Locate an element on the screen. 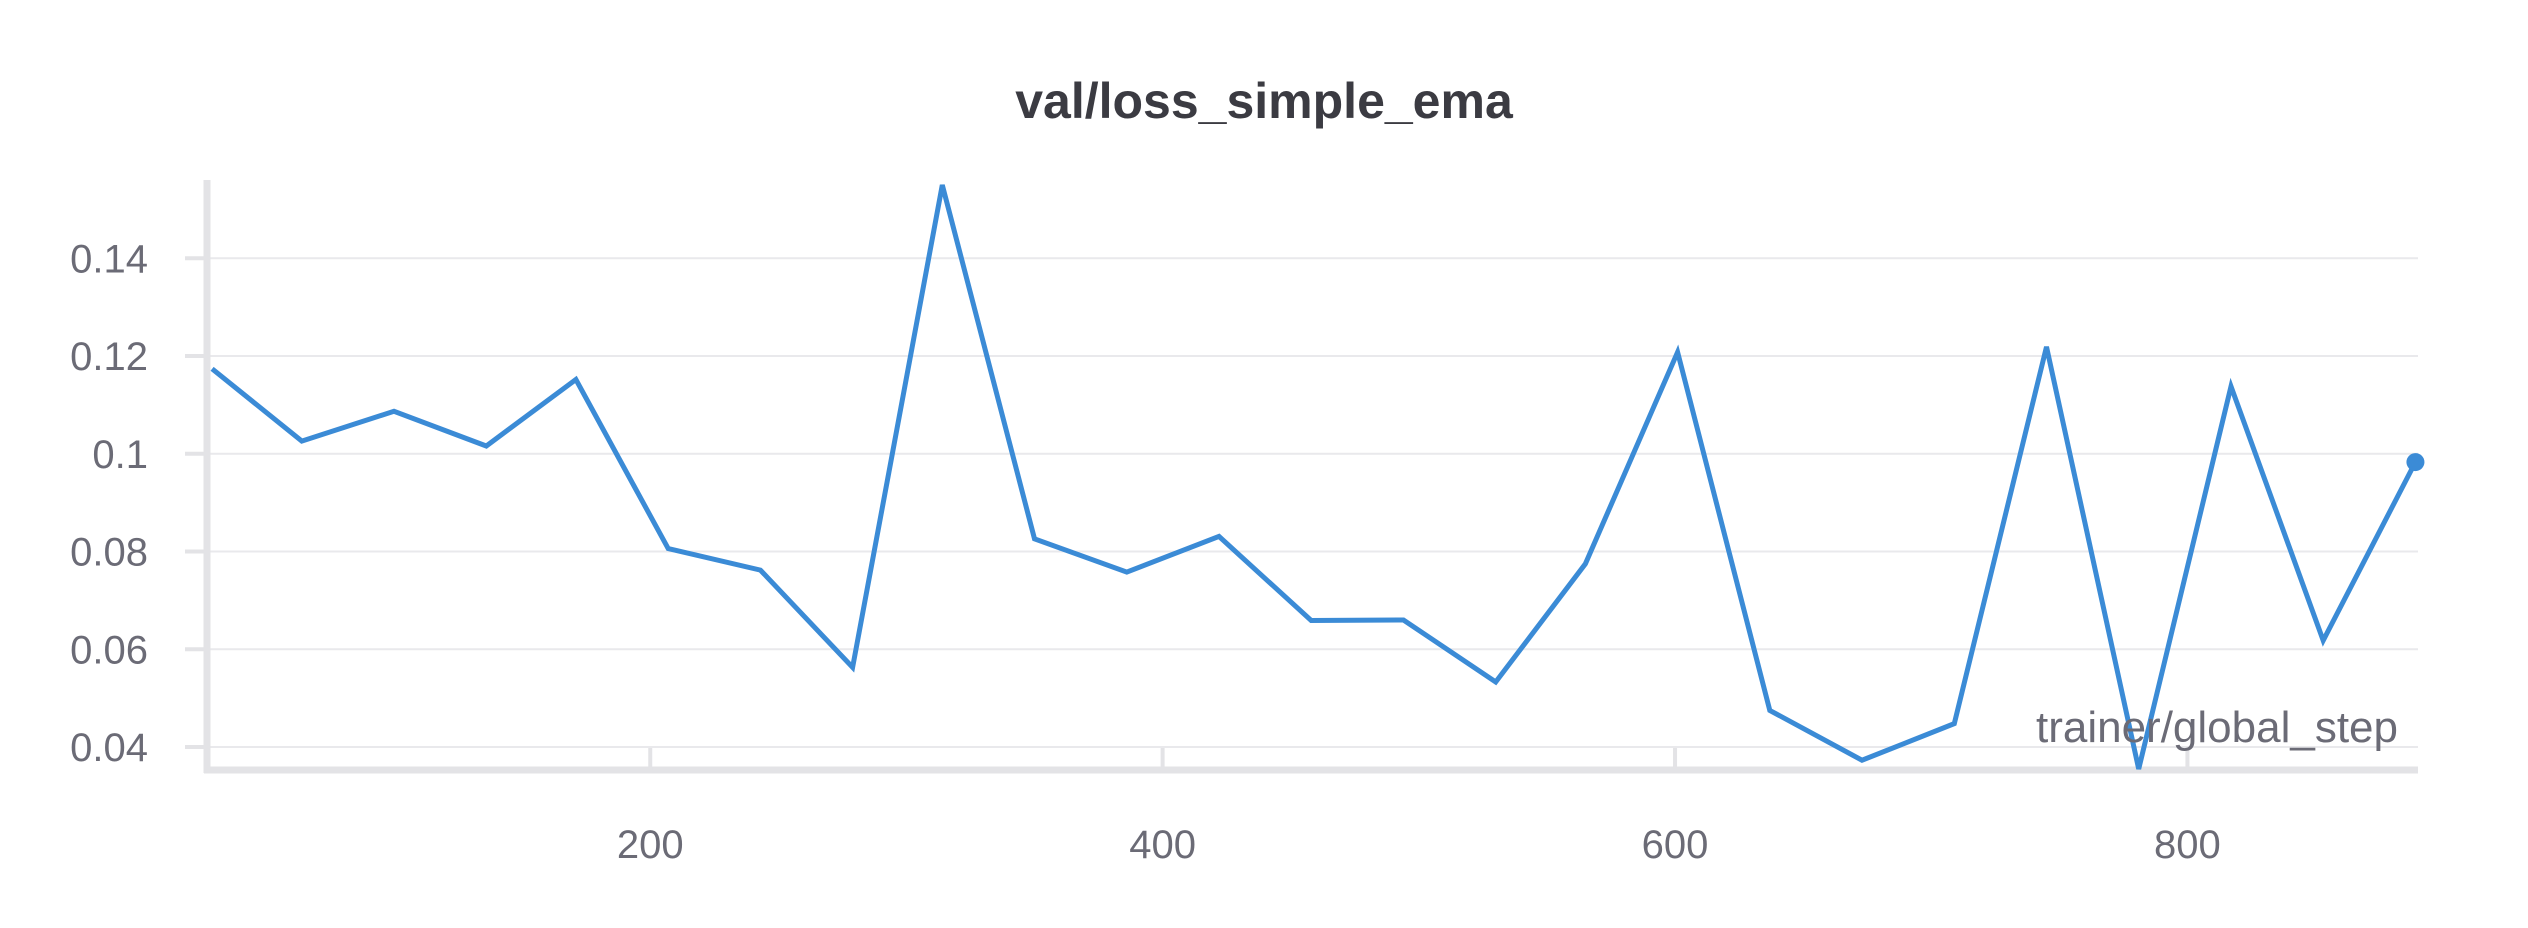  series-end-point is located at coordinates (2415, 462).